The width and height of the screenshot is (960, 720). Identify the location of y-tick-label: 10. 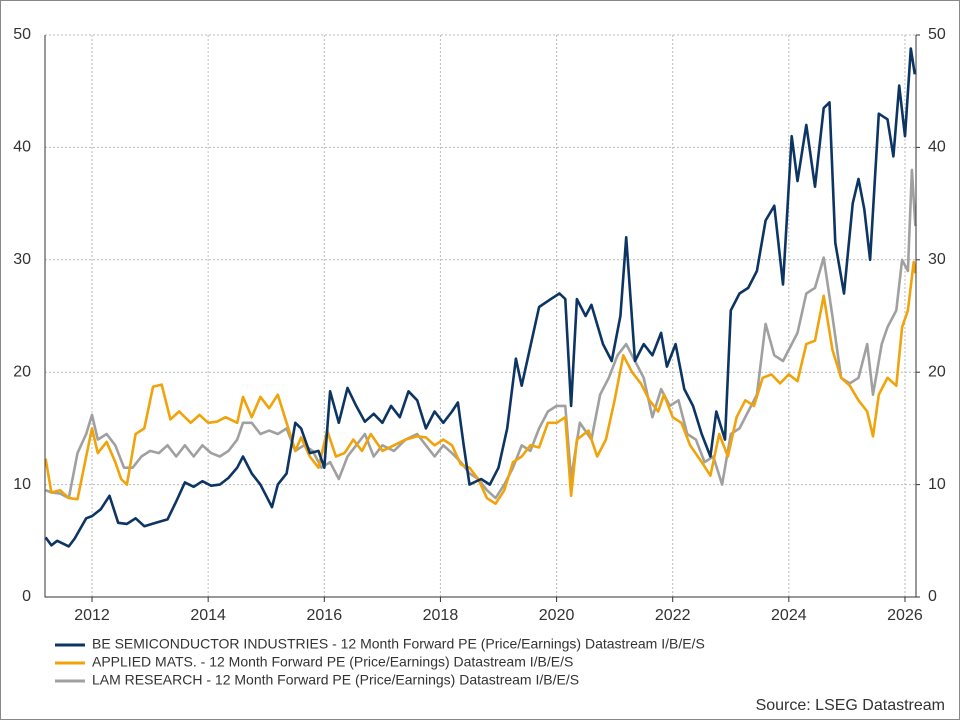
(22, 484).